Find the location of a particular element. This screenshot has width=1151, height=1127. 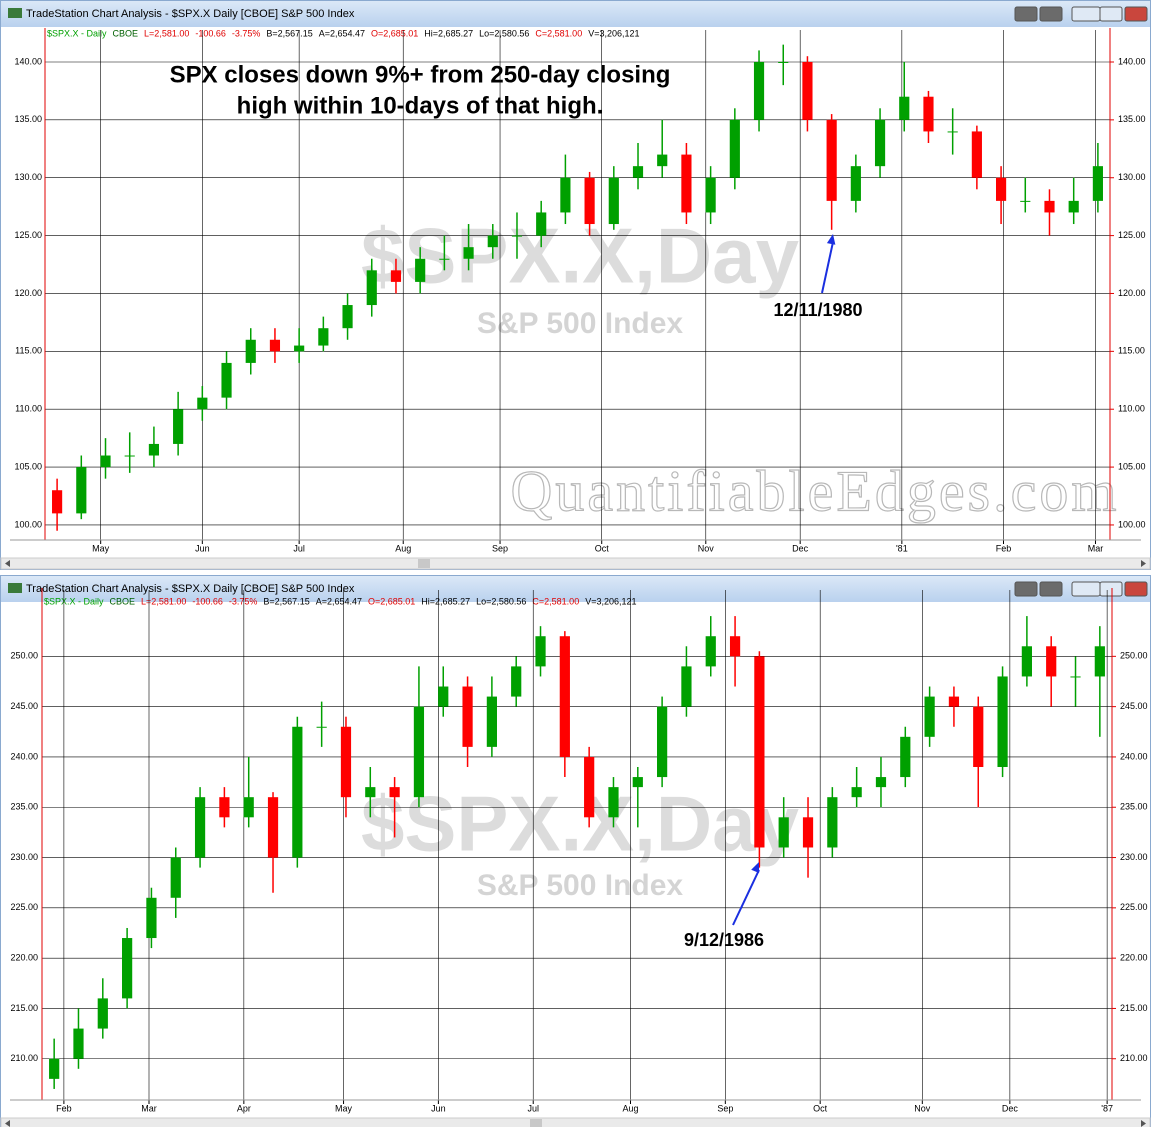

y-tick-label: 100.00 is located at coordinates (1132, 524).